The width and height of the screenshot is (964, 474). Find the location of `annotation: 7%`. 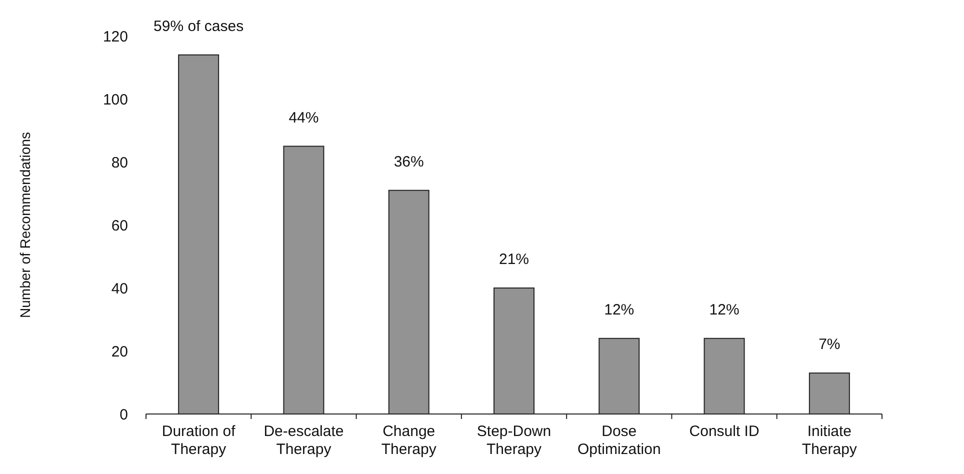

annotation: 7% is located at coordinates (829, 345).